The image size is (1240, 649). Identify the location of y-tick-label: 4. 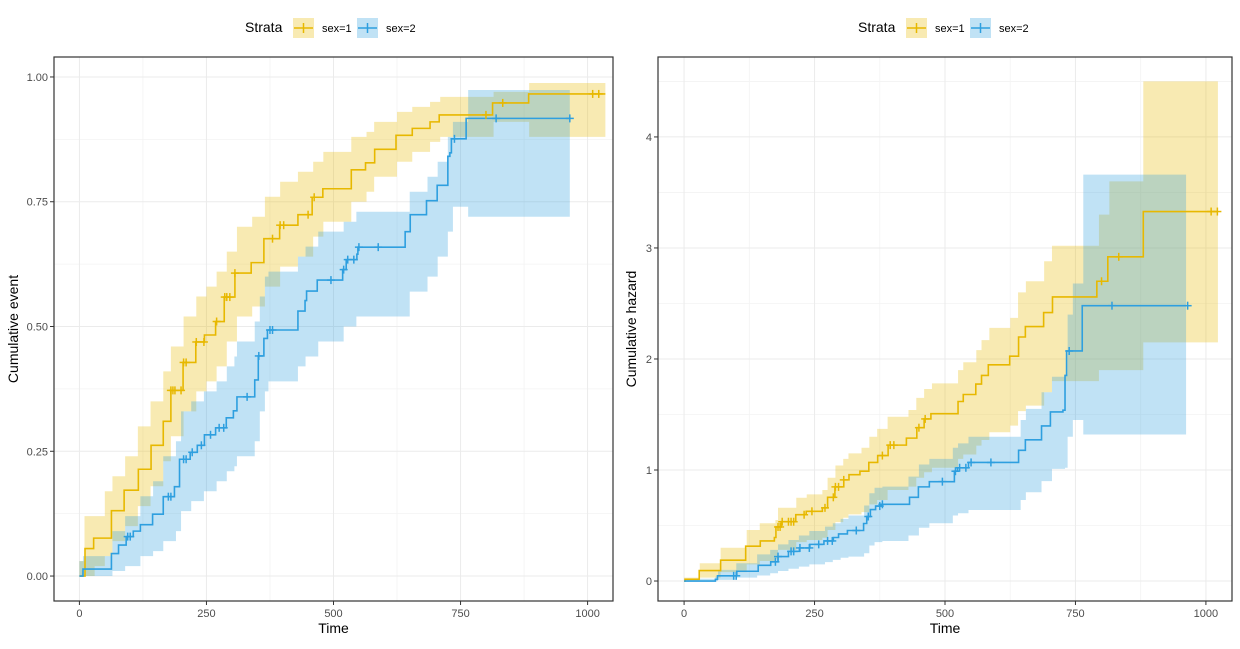
(649, 138).